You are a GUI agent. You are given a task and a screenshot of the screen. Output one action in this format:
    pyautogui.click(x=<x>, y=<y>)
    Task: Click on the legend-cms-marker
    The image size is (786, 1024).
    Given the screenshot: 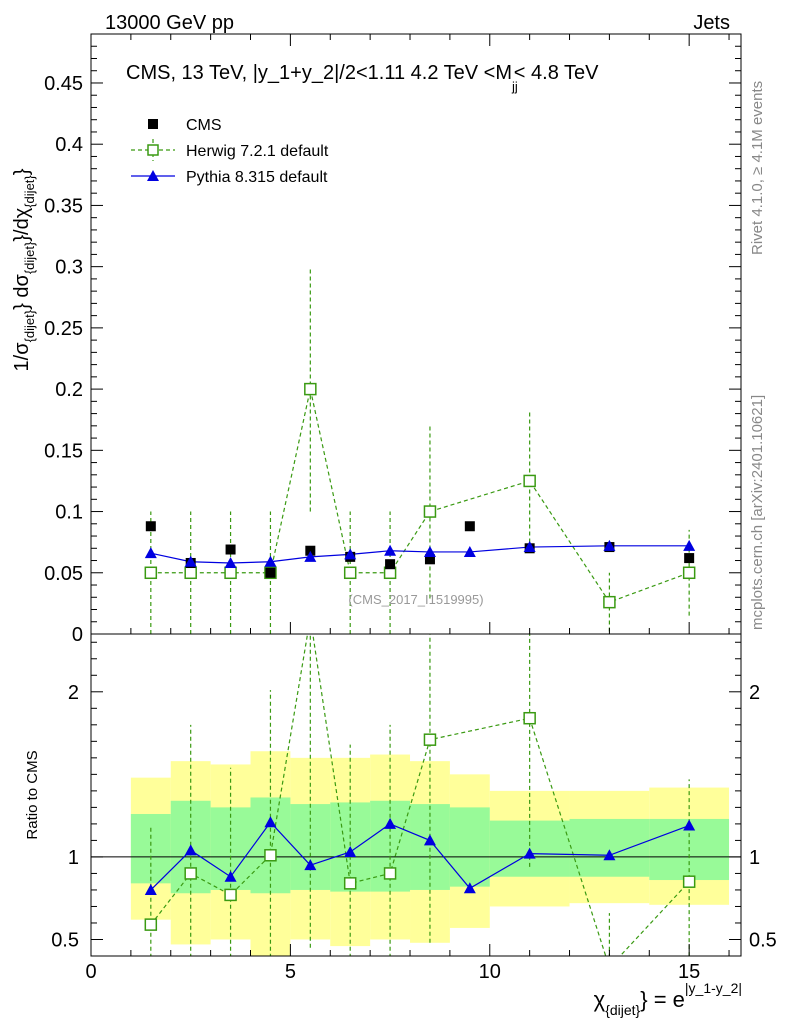 What is the action you would take?
    pyautogui.click(x=153, y=124)
    